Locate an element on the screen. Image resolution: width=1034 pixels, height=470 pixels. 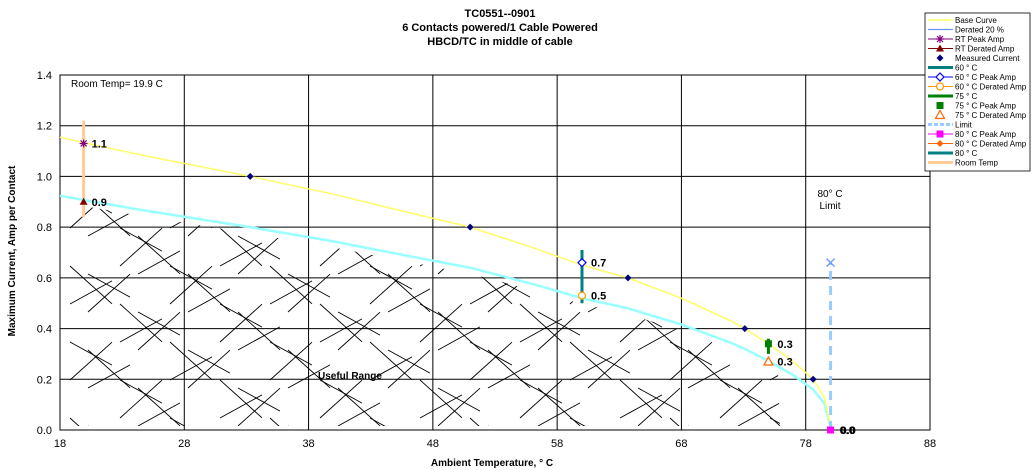
y-tick-label: 1.2 is located at coordinates (44, 127).